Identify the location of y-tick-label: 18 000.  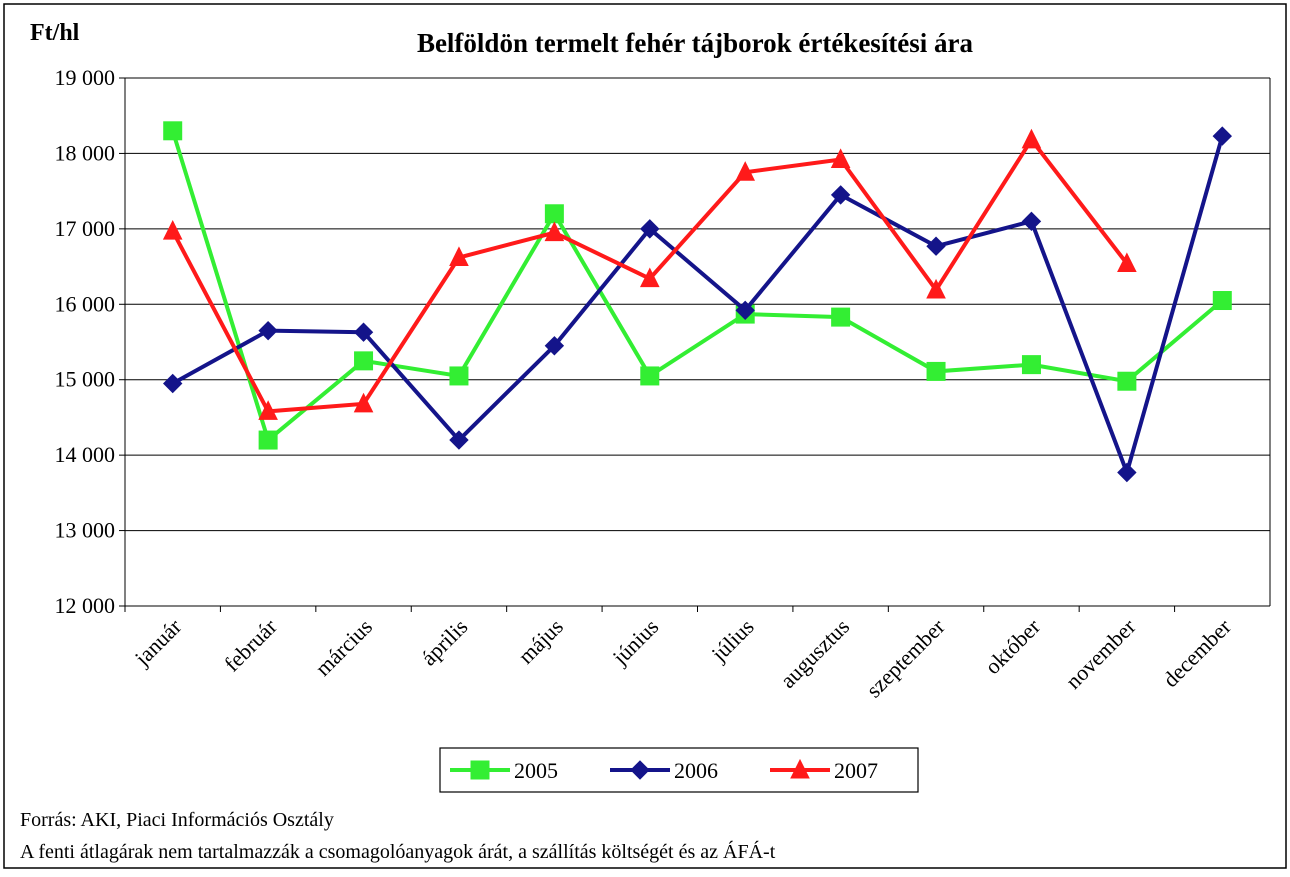
(85, 152).